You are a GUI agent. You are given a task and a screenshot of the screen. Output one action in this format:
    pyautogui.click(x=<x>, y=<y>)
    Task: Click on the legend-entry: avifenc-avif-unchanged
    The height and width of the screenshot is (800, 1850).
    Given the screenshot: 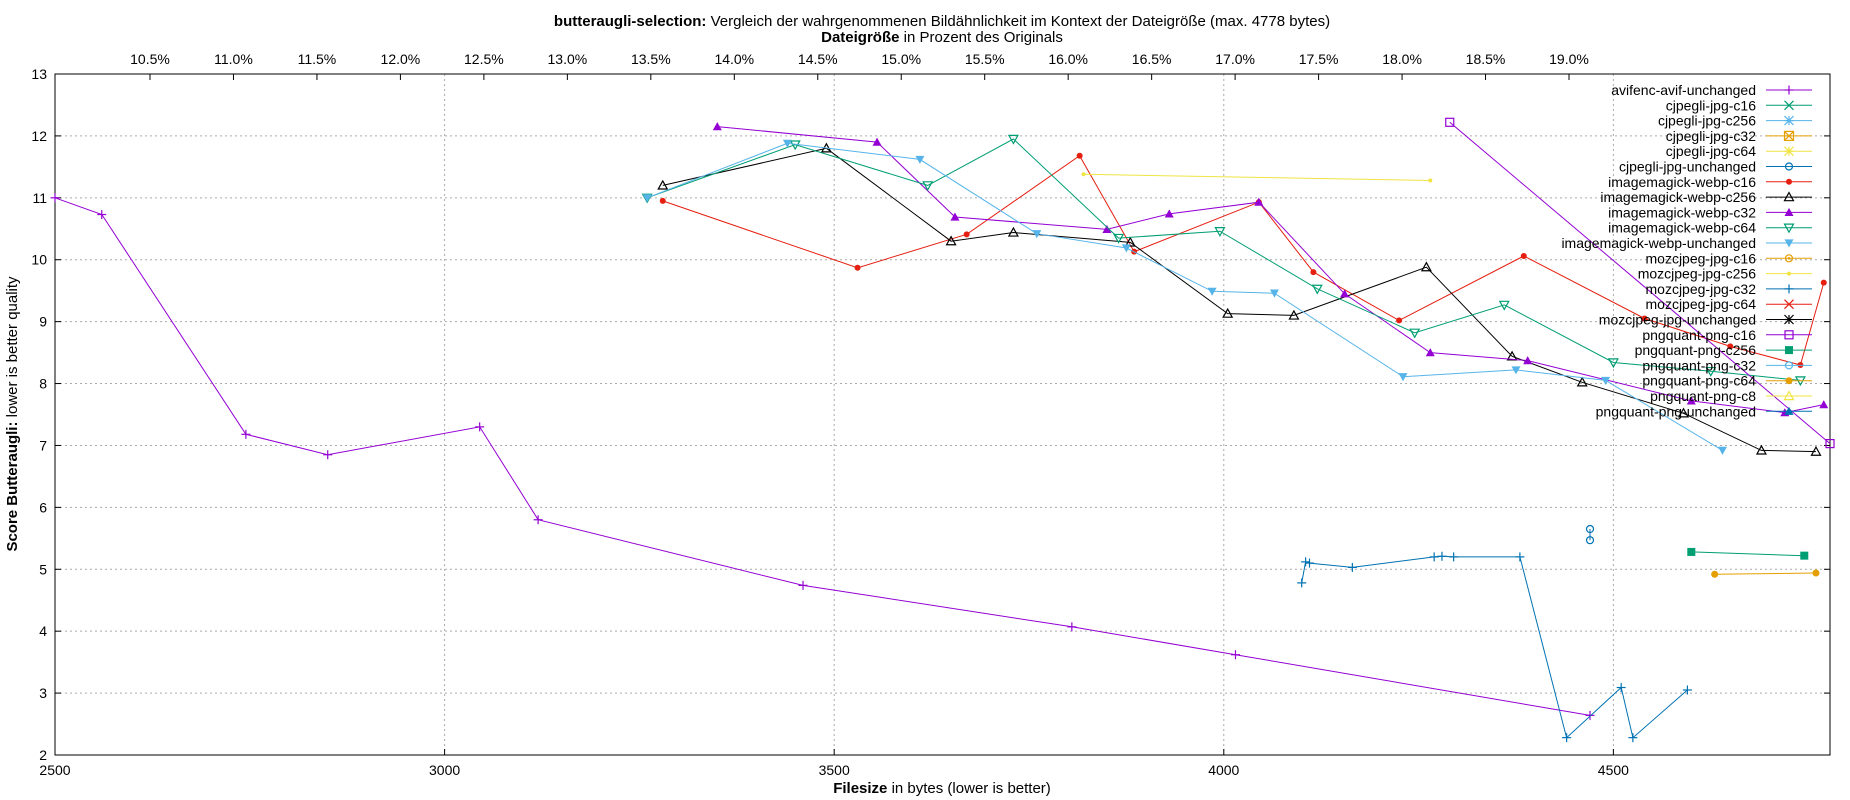 What is the action you would take?
    pyautogui.click(x=1711, y=90)
    